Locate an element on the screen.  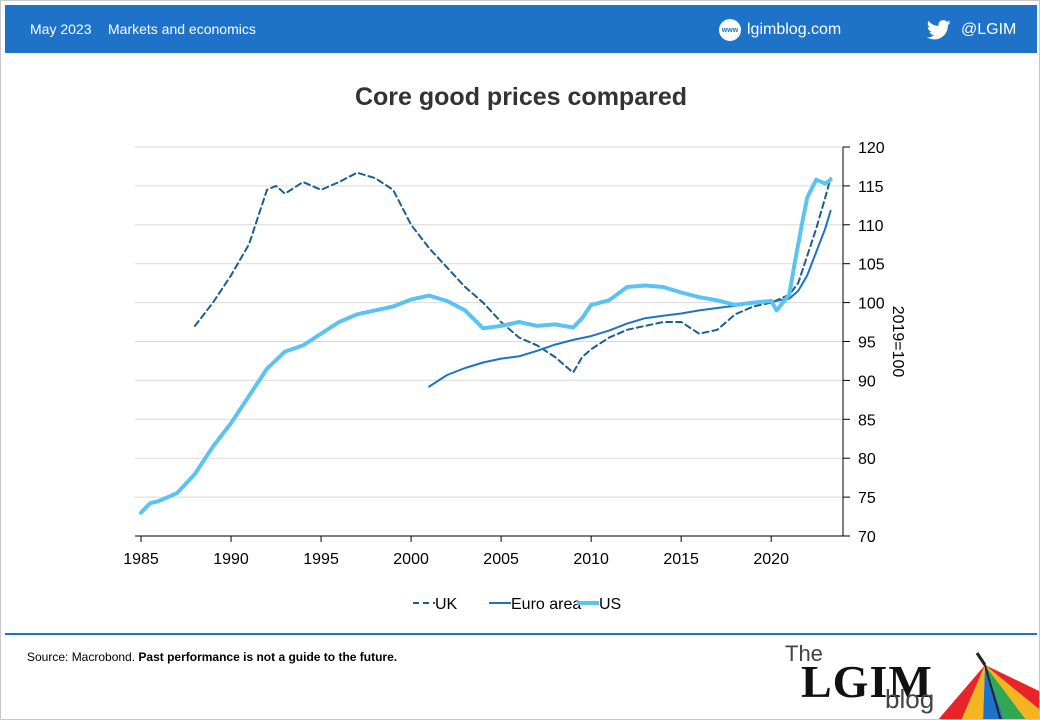
footer-divider is located at coordinates (521, 634).